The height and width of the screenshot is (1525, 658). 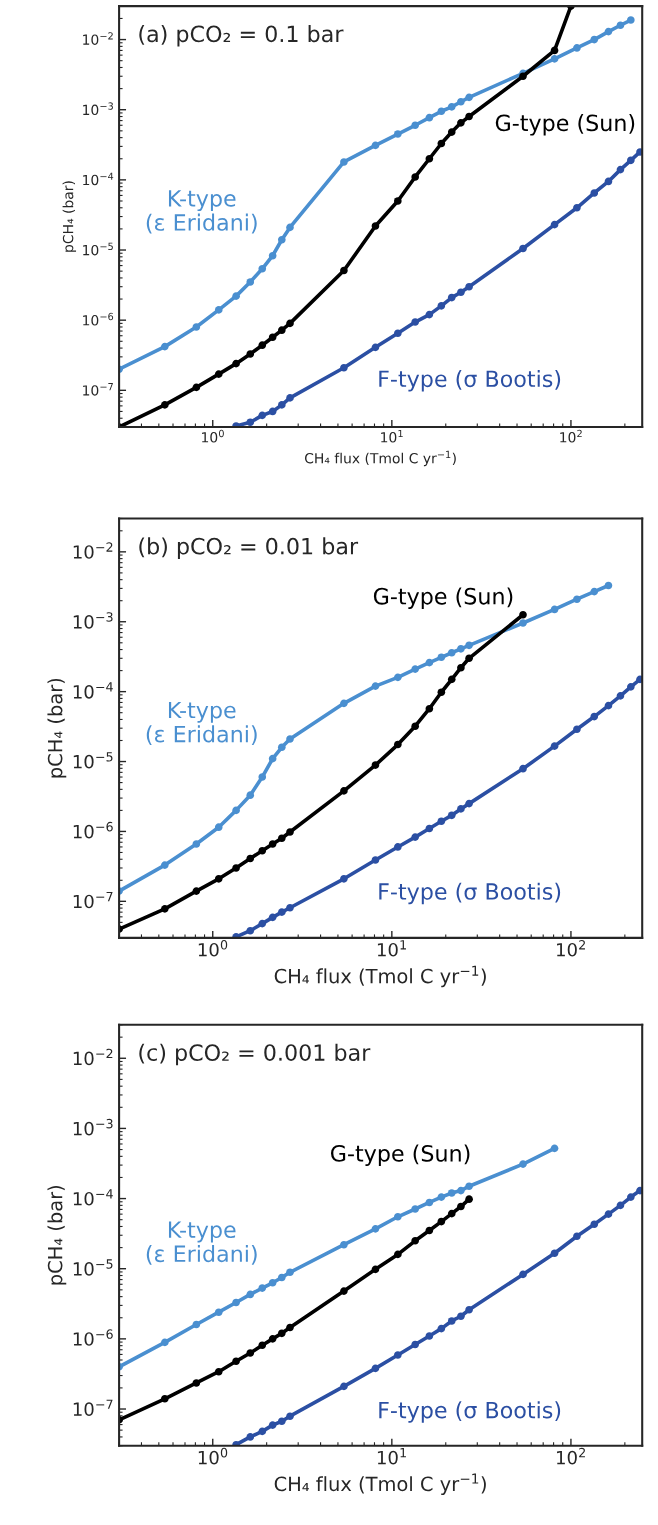 I want to click on text: (c) pCO₂ = 0.001 bar, so click(x=255, y=1054).